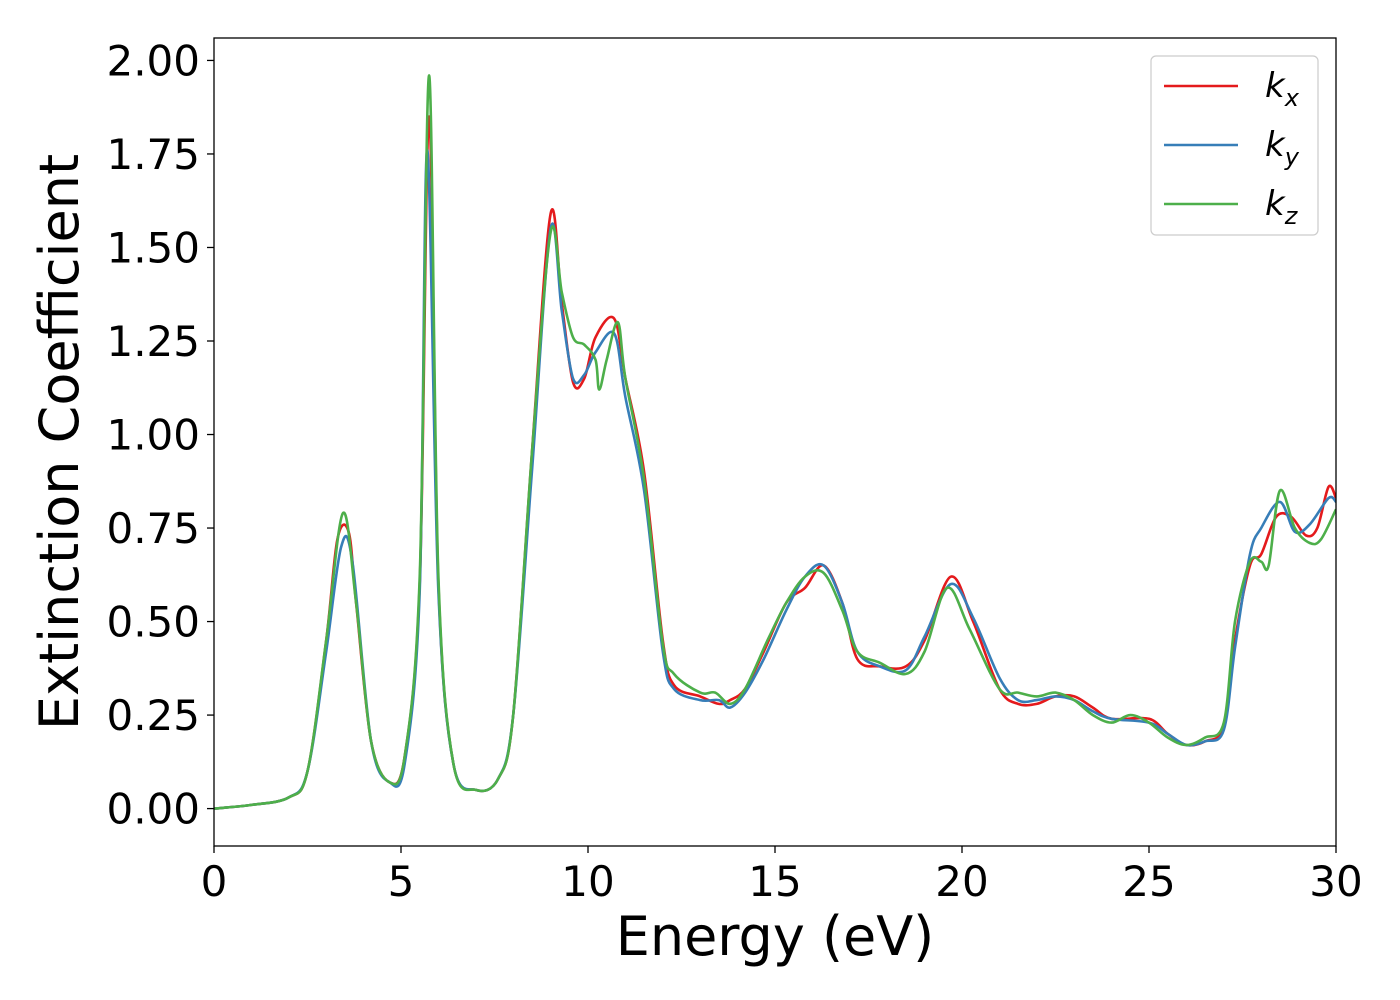  Describe the element at coordinates (153, 341) in the screenshot. I see `y-tick-label: 1.25` at that location.